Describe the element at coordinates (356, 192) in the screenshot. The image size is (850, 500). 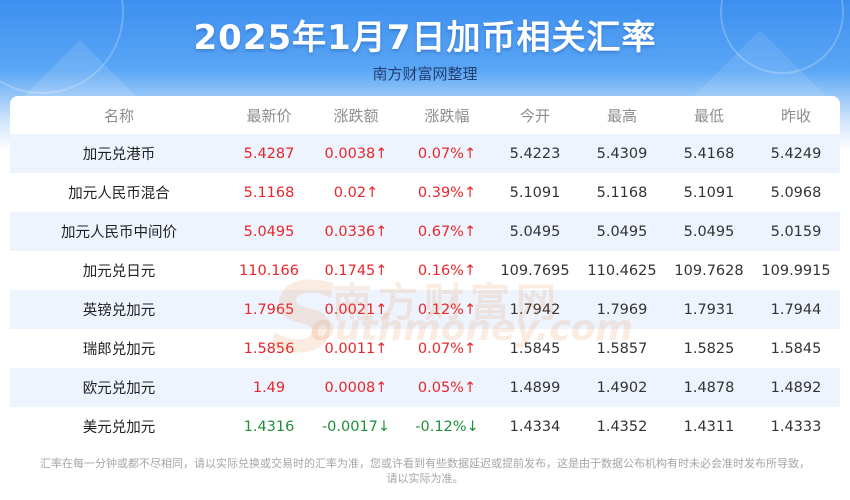
I see `cell-change: 0.02↑` at that location.